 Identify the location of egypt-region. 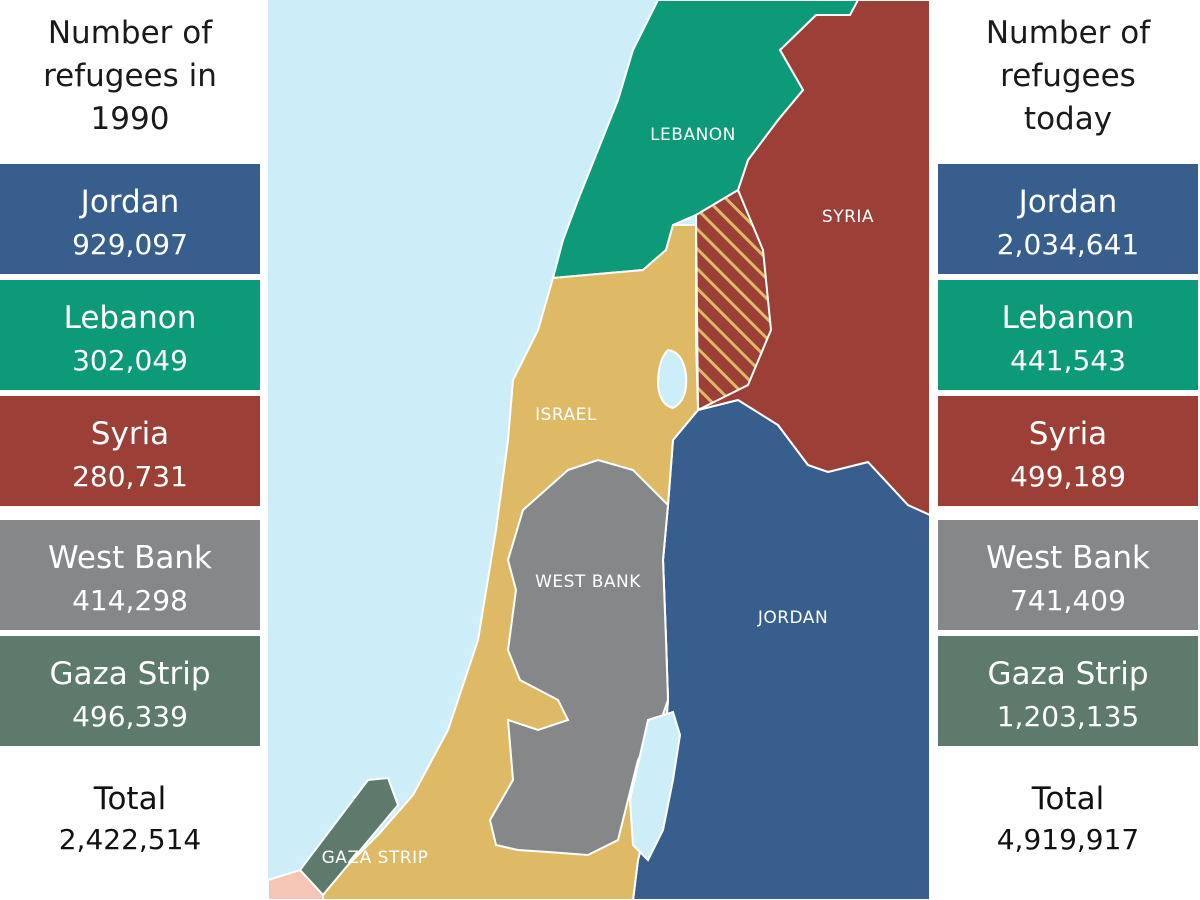
(296, 884).